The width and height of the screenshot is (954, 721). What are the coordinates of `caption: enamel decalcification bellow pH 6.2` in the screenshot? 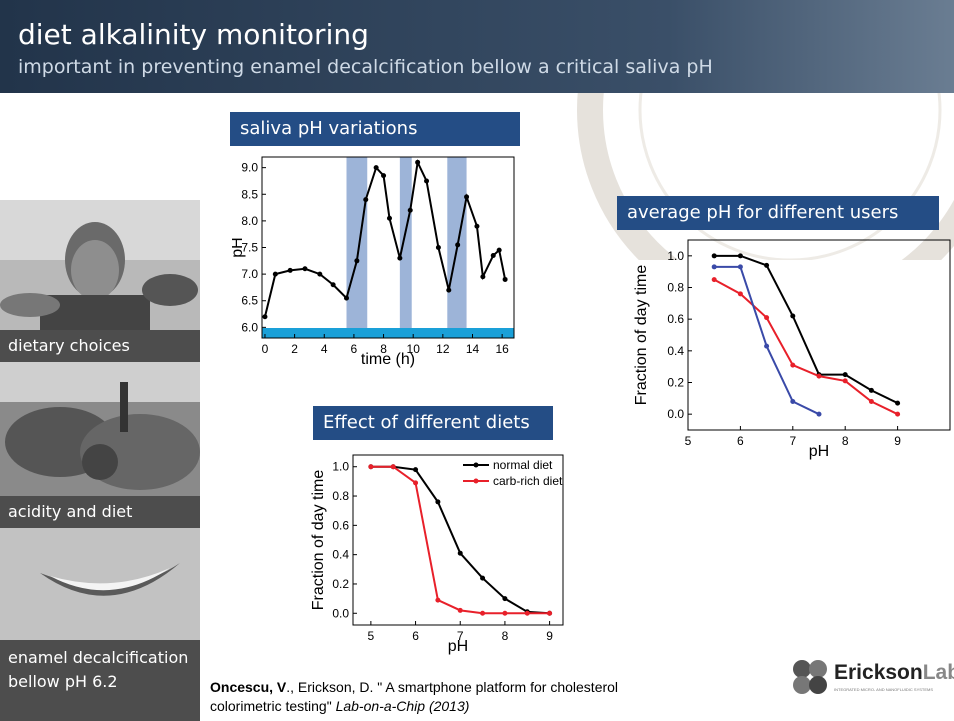 It's located at (100, 680).